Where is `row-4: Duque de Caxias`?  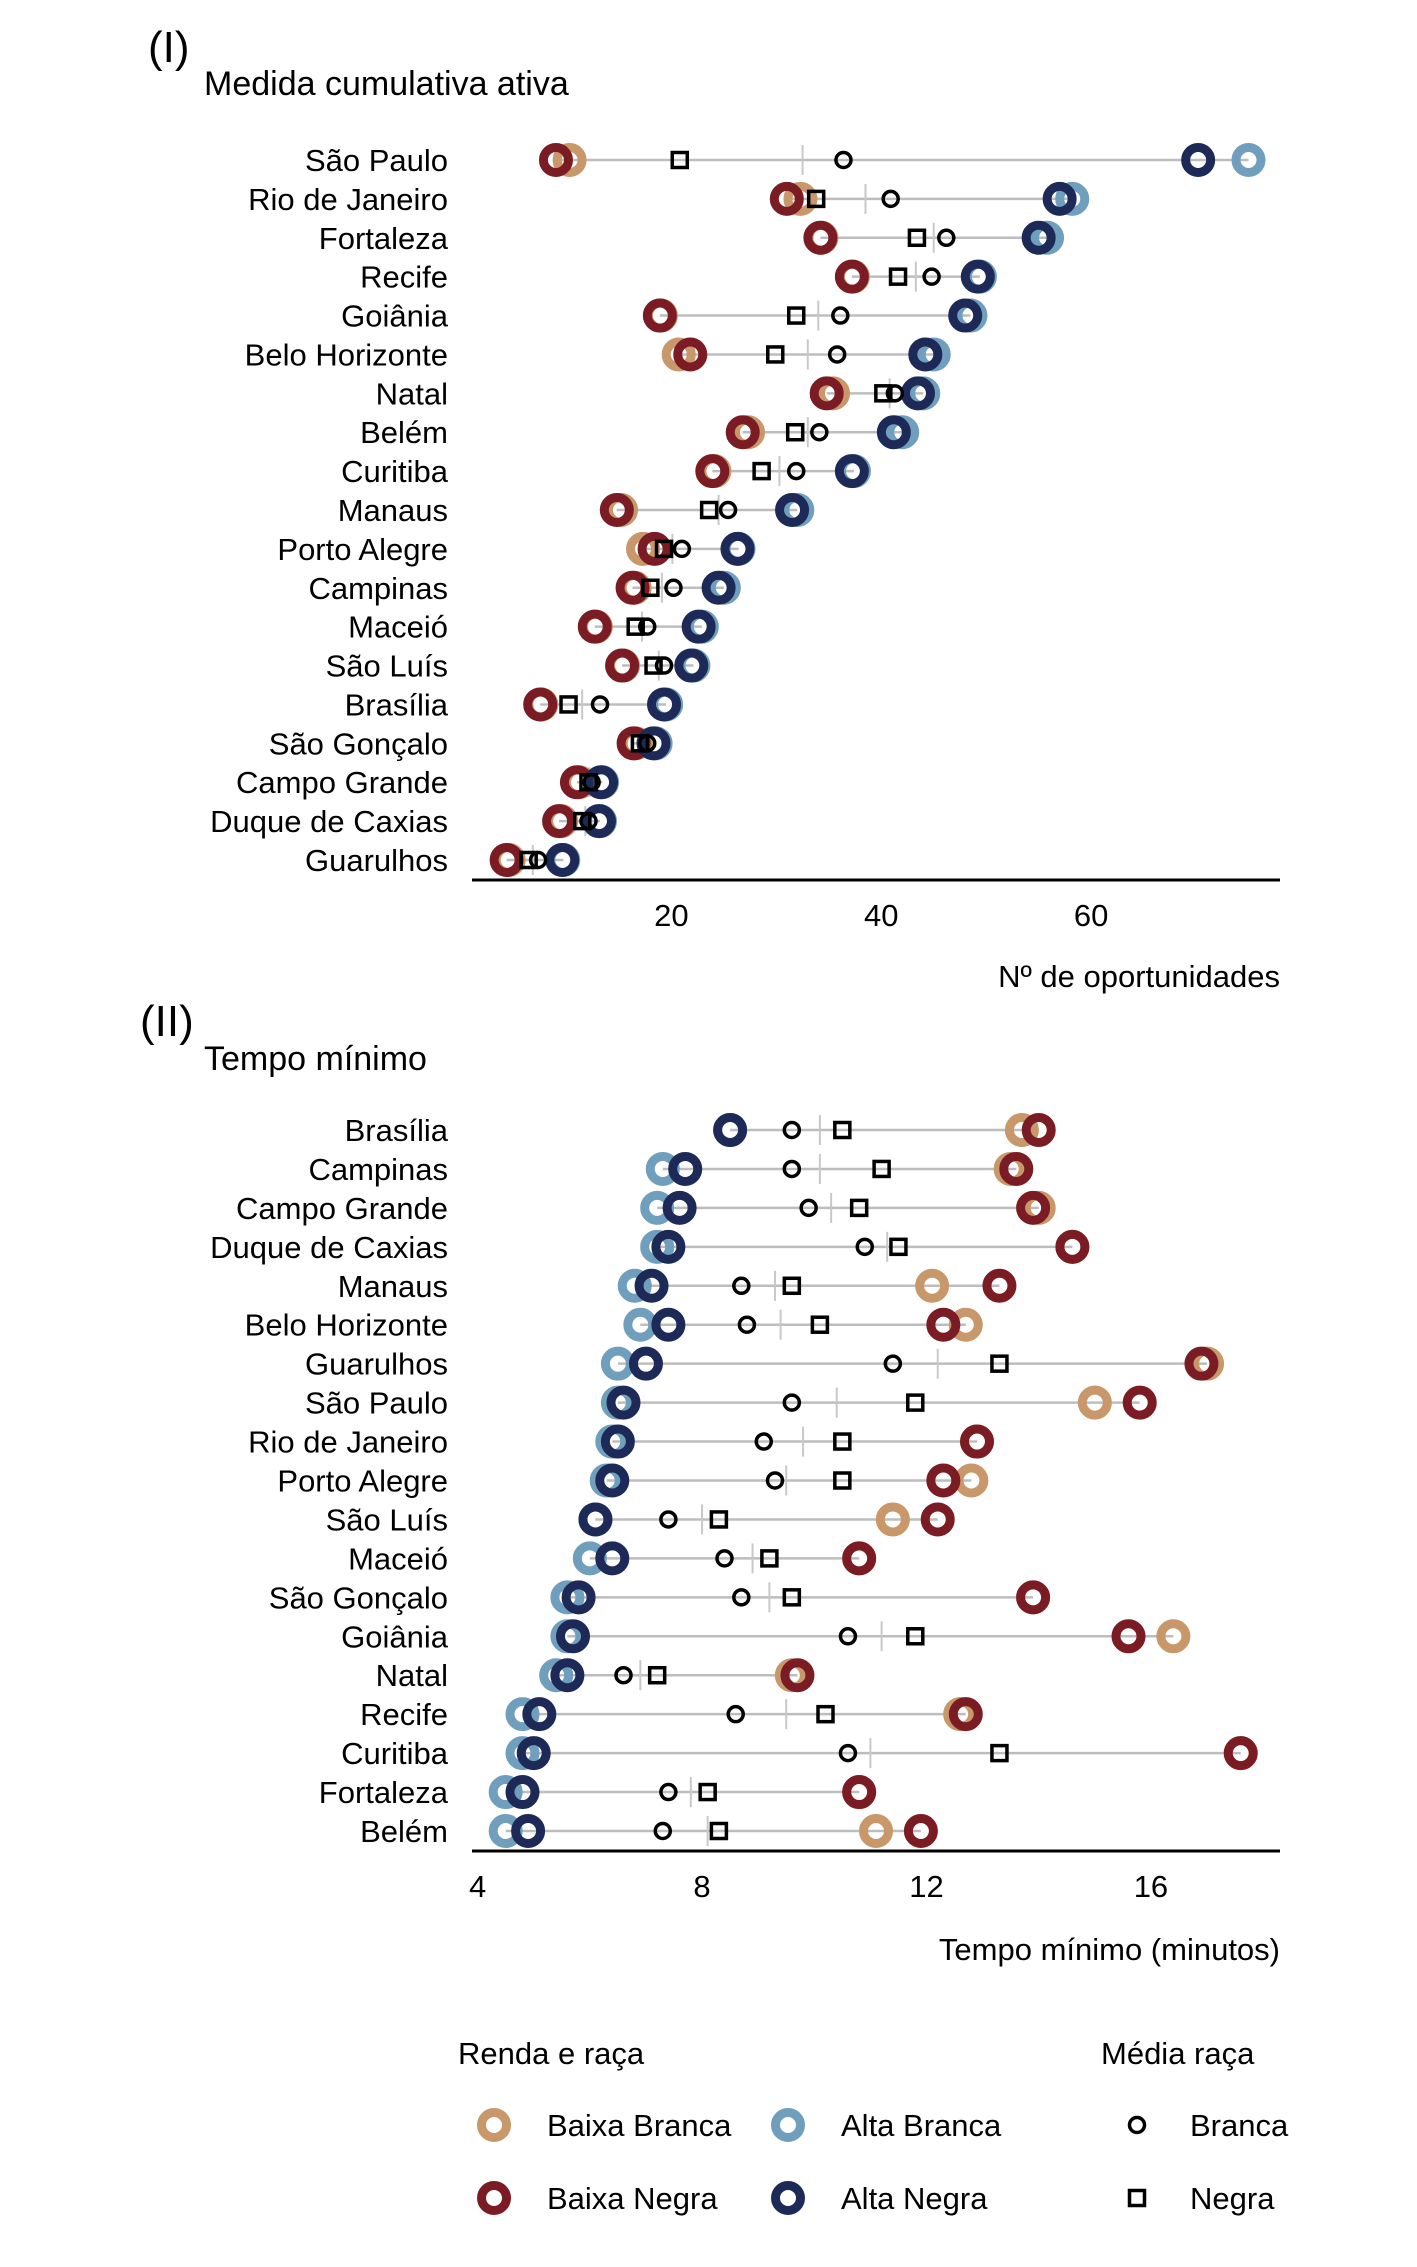
row-4: Duque de Caxias is located at coordinates (650, 1247).